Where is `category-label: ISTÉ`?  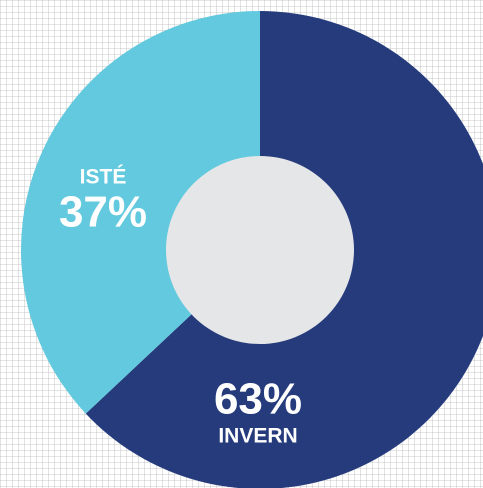
category-label: ISTÉ is located at coordinates (103, 177).